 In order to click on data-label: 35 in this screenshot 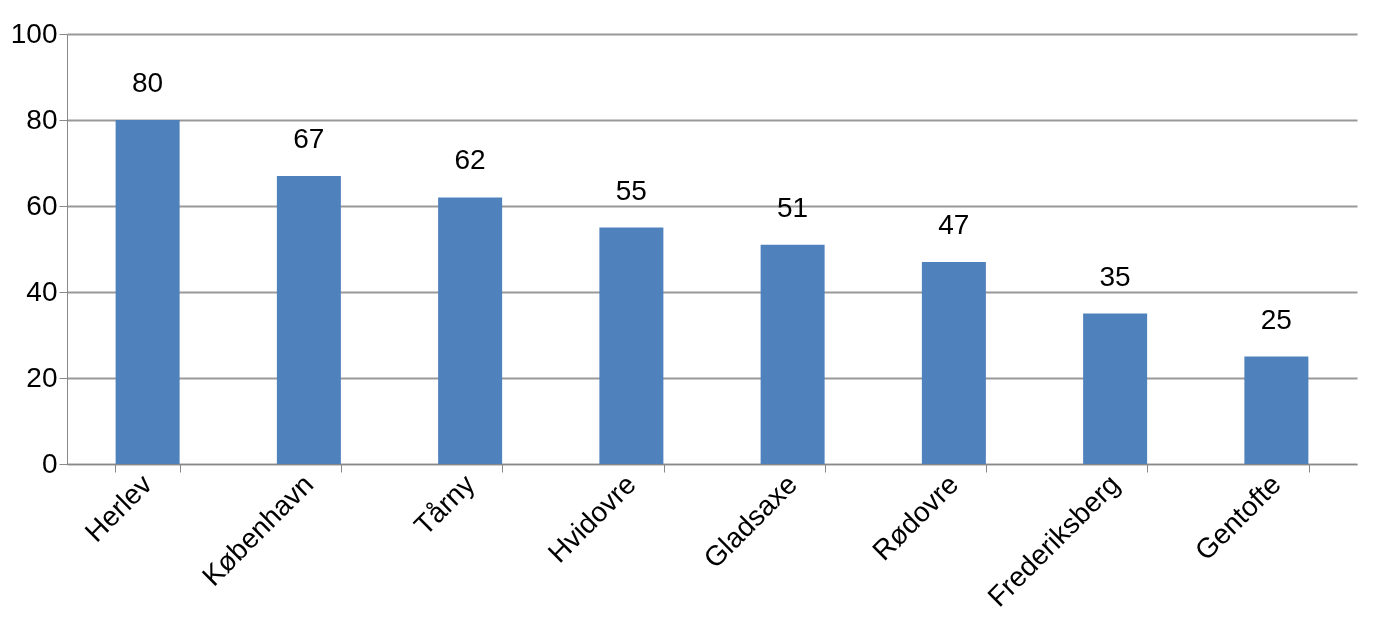, I will do `click(1115, 276)`.